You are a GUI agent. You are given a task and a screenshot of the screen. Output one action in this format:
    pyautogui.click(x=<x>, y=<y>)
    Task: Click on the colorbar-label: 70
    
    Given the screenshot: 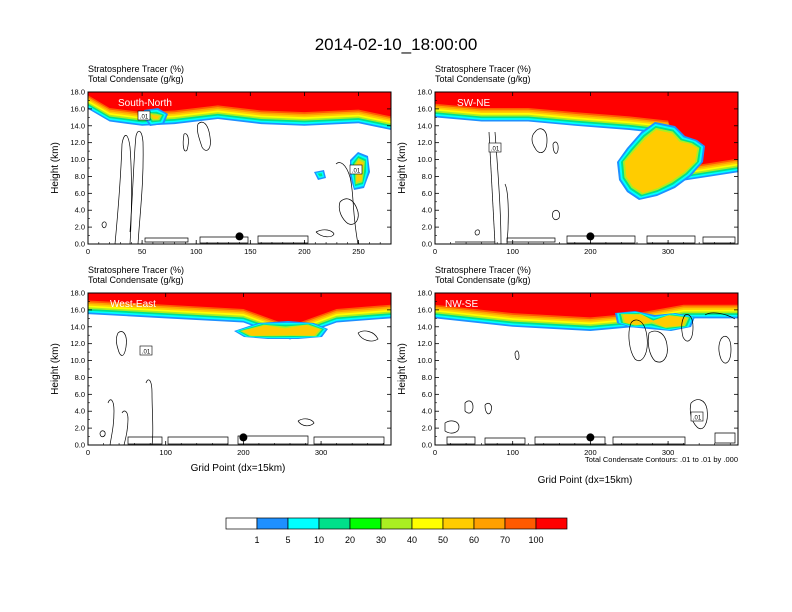 What is the action you would take?
    pyautogui.click(x=505, y=540)
    